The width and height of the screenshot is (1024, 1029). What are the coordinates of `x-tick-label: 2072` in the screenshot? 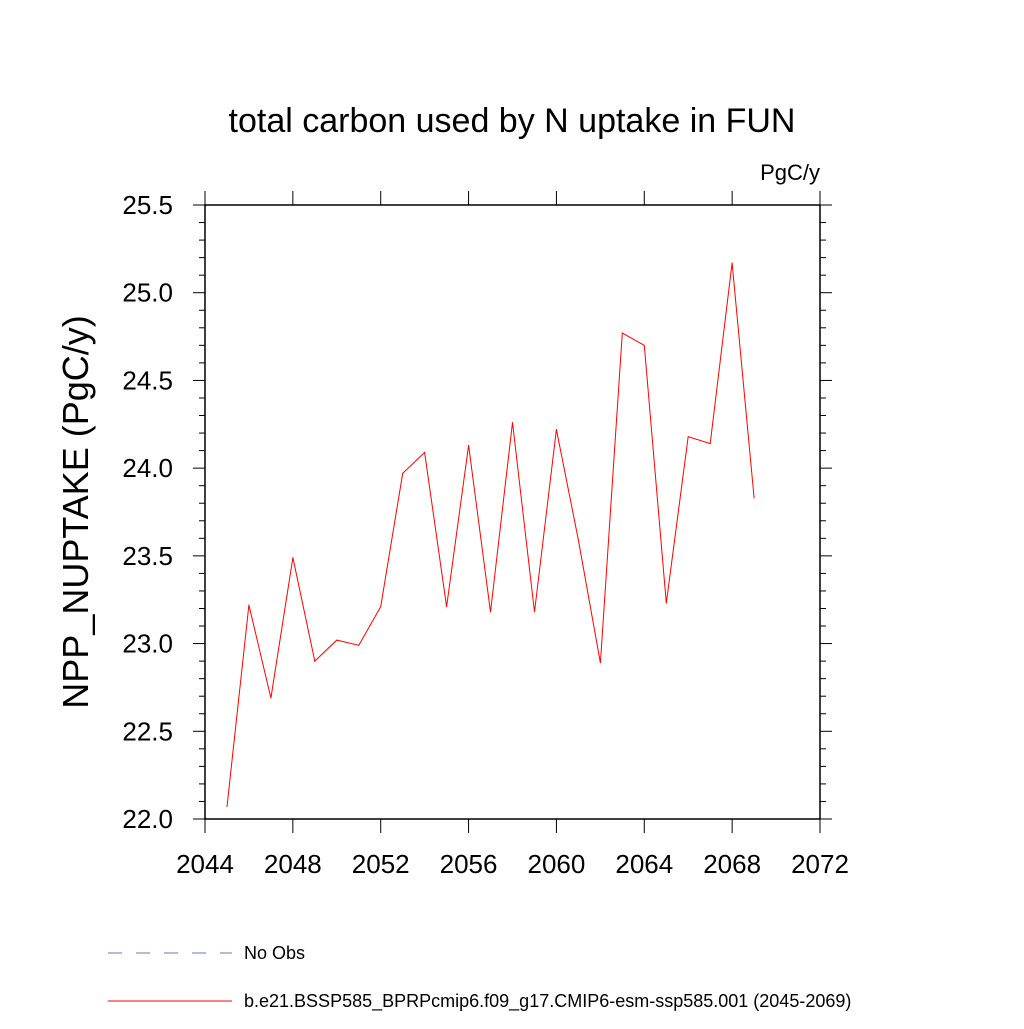 It's located at (820, 864).